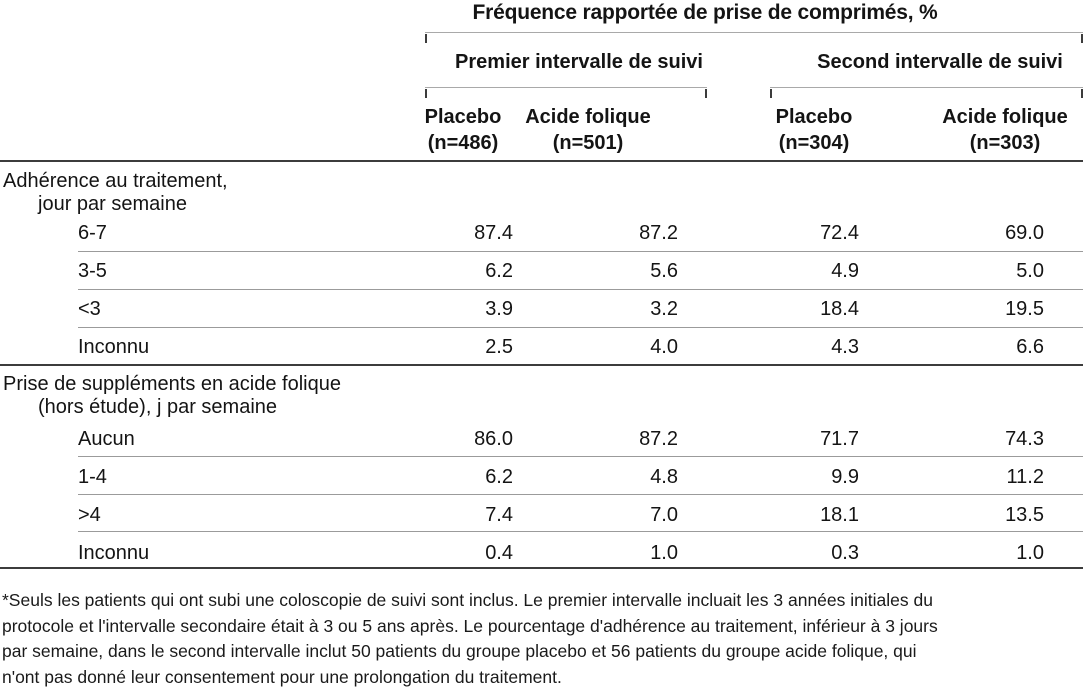 This screenshot has width=1087, height=697. I want to click on section-title-line1: Prise de suppléments en acide folique, so click(172, 384).